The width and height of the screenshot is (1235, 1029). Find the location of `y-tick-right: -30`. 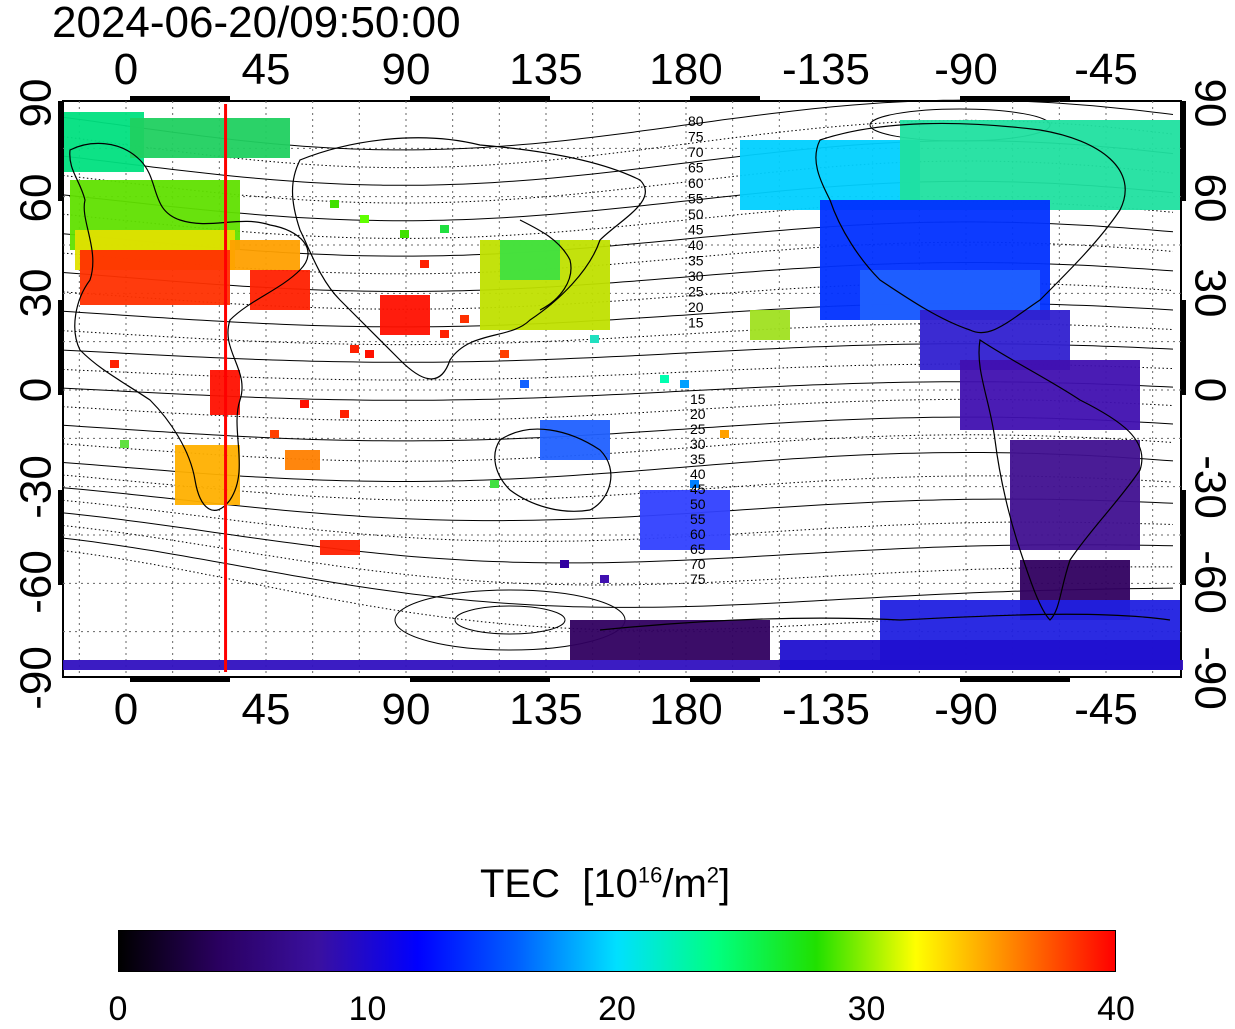

y-tick-right: -30 is located at coordinates (1210, 487).